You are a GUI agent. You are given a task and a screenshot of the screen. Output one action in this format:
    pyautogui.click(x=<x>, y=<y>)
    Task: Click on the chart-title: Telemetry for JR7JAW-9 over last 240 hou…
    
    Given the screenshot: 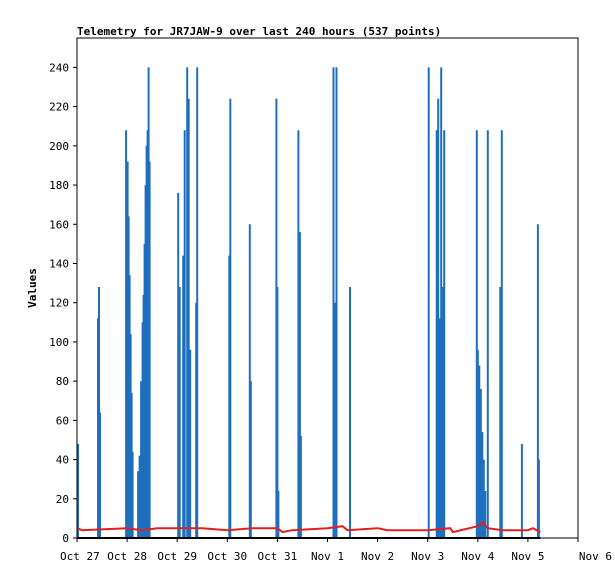 What is the action you would take?
    pyautogui.click(x=259, y=31)
    